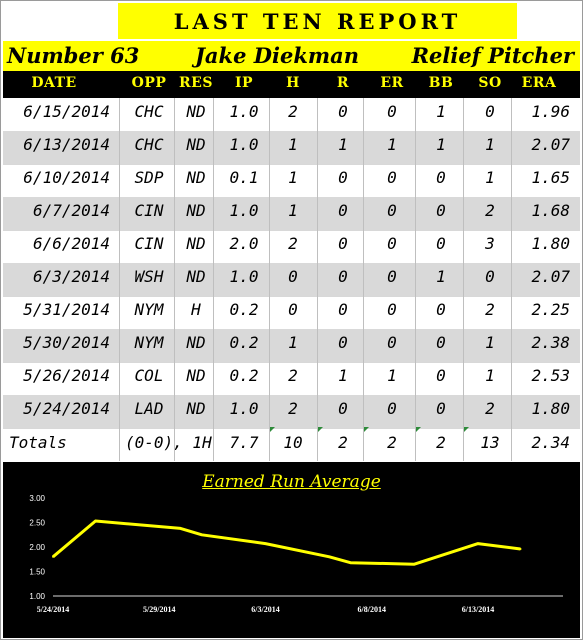 The image size is (583, 640). Describe the element at coordinates (196, 309) in the screenshot. I see `cell-res: H` at that location.